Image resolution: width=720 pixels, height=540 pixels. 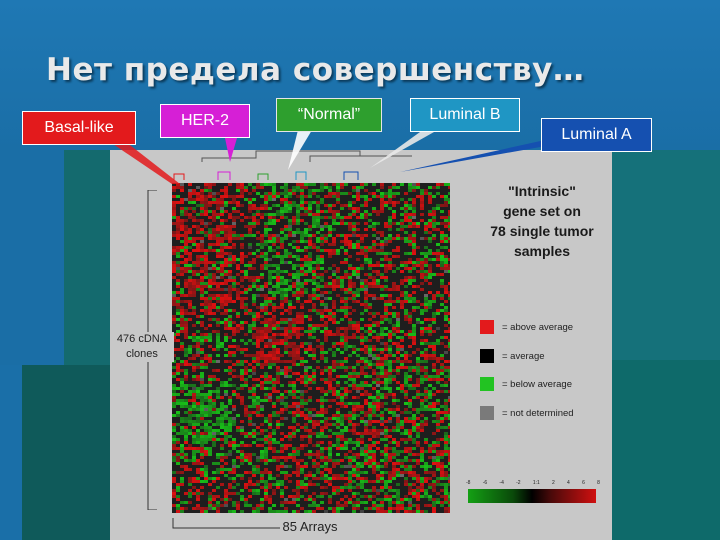 What do you see at coordinates (553, 483) in the screenshot?
I see `scale-tick: 2` at bounding box center [553, 483].